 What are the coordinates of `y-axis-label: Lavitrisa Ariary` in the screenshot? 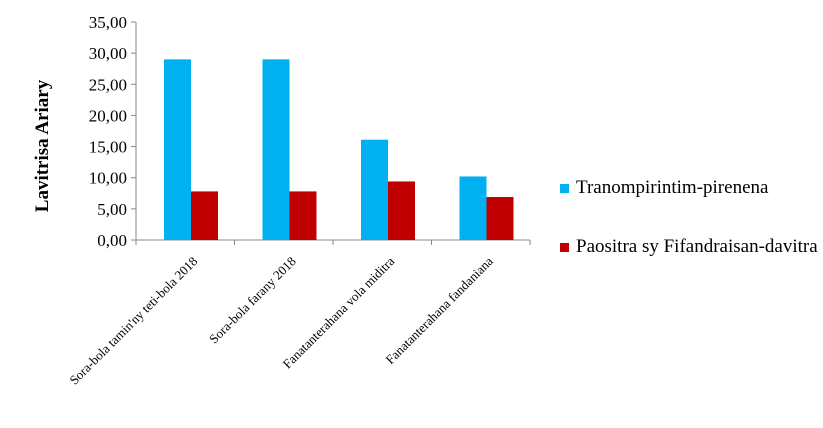 It's located at (42, 145).